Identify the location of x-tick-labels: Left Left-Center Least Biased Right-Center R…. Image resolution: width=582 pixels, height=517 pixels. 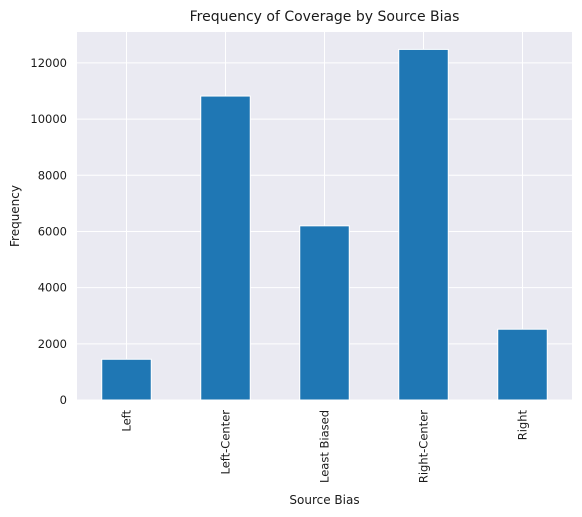
(325, 447).